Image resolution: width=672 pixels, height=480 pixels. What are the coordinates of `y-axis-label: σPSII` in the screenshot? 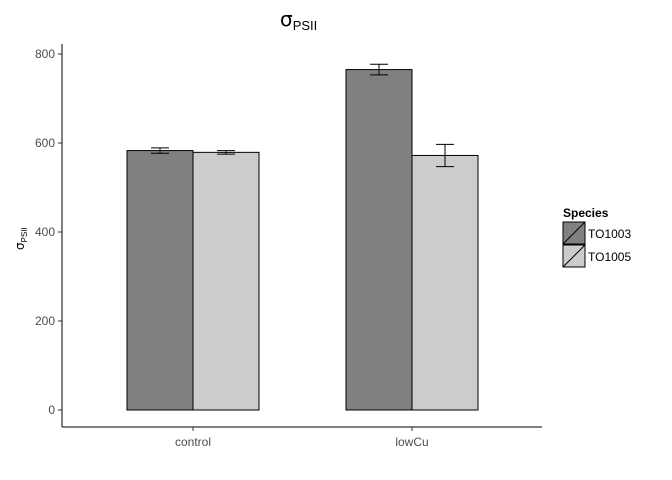 It's located at (21, 238).